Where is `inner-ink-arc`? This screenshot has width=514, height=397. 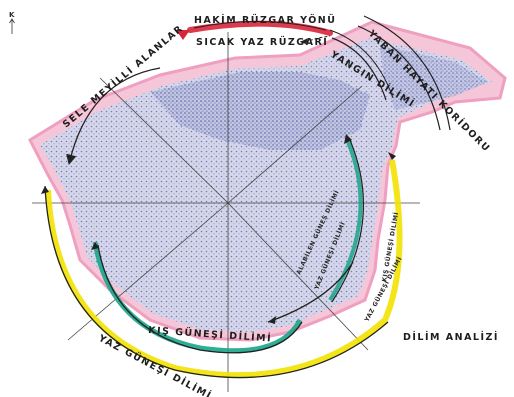 inner-ink-arc is located at coordinates (310, 292).